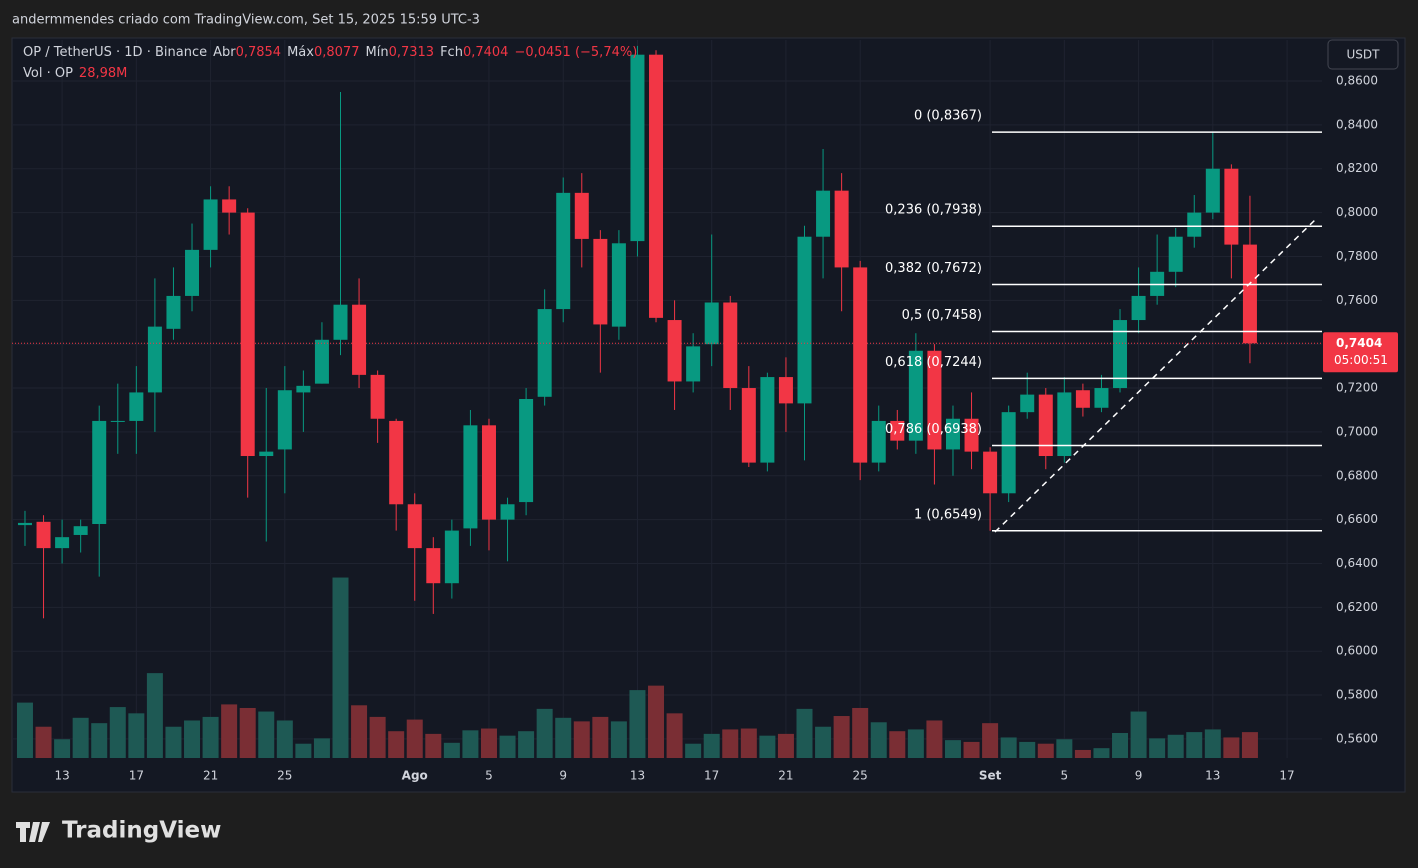 Image resolution: width=1418 pixels, height=868 pixels. What do you see at coordinates (377, 52) in the screenshot?
I see `ohlc-key: Mín` at bounding box center [377, 52].